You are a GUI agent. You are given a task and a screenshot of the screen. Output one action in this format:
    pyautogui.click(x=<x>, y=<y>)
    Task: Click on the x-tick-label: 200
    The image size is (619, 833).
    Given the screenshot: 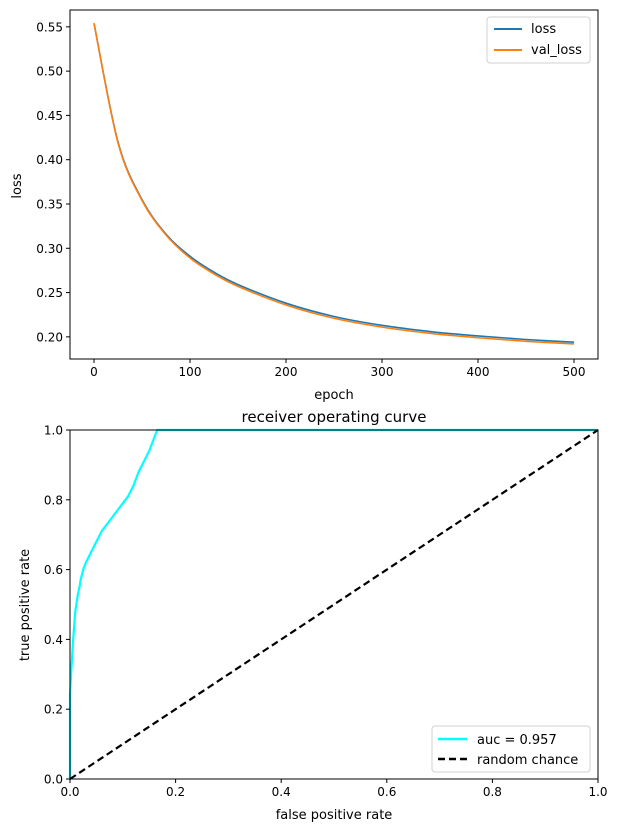 What is the action you would take?
    pyautogui.click(x=286, y=372)
    